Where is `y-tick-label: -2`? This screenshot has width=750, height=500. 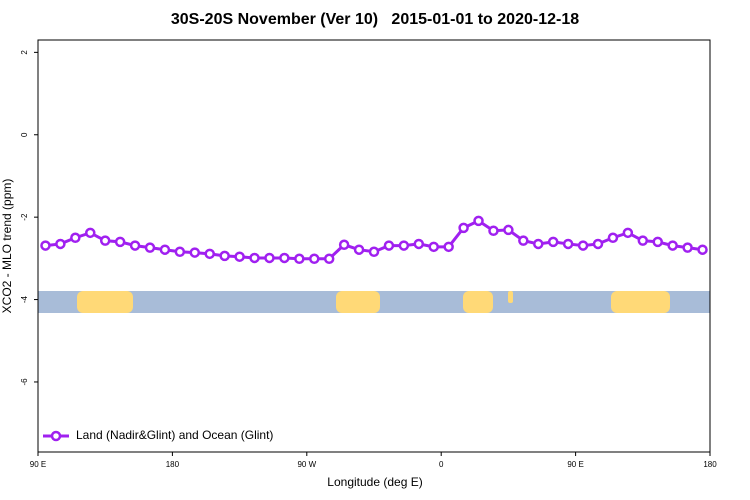 y-tick-label: -2 is located at coordinates (24, 217).